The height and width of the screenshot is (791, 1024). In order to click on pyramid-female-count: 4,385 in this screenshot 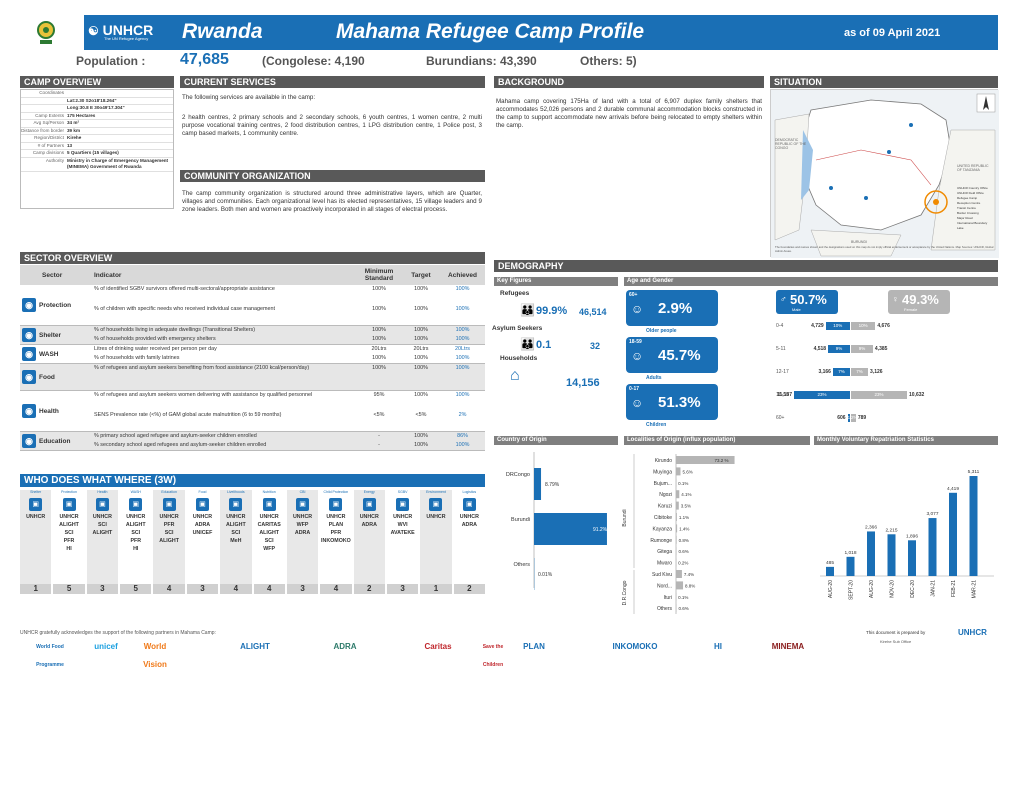, I will do `click(881, 349)`.